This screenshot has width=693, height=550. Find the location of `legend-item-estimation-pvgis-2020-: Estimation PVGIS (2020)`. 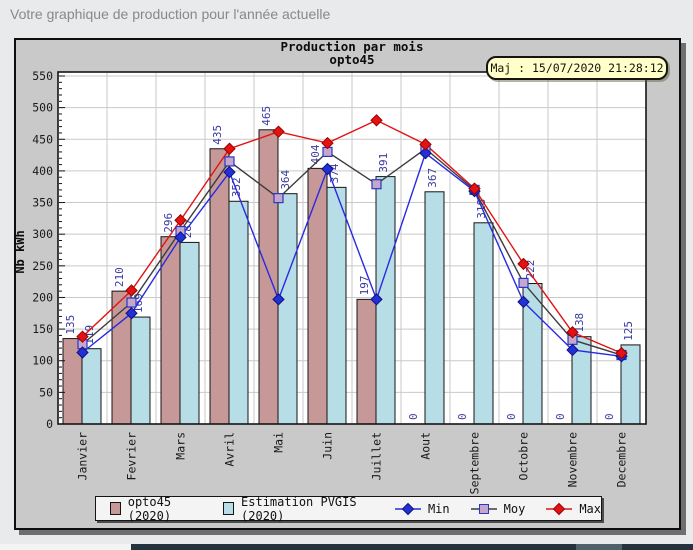

legend-item-estimation-pvgis-2020-: Estimation PVGIS (2020) is located at coordinates (298, 509).